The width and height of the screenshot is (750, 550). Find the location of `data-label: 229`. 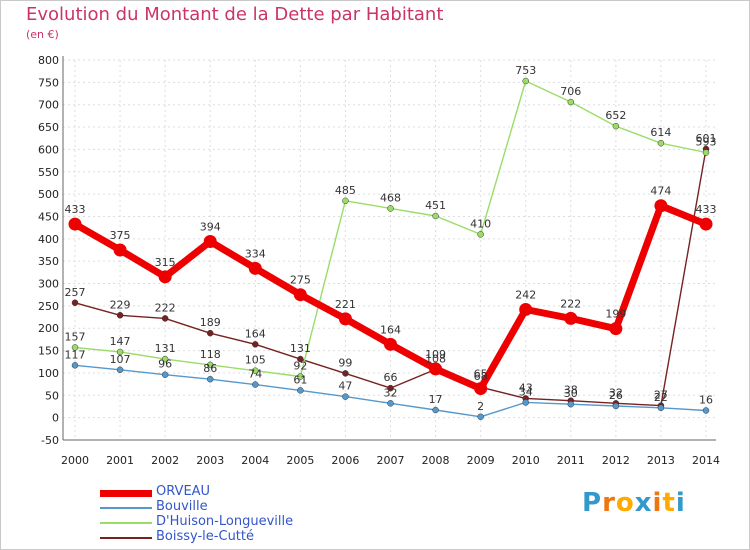

data-label: 229 is located at coordinates (120, 304).